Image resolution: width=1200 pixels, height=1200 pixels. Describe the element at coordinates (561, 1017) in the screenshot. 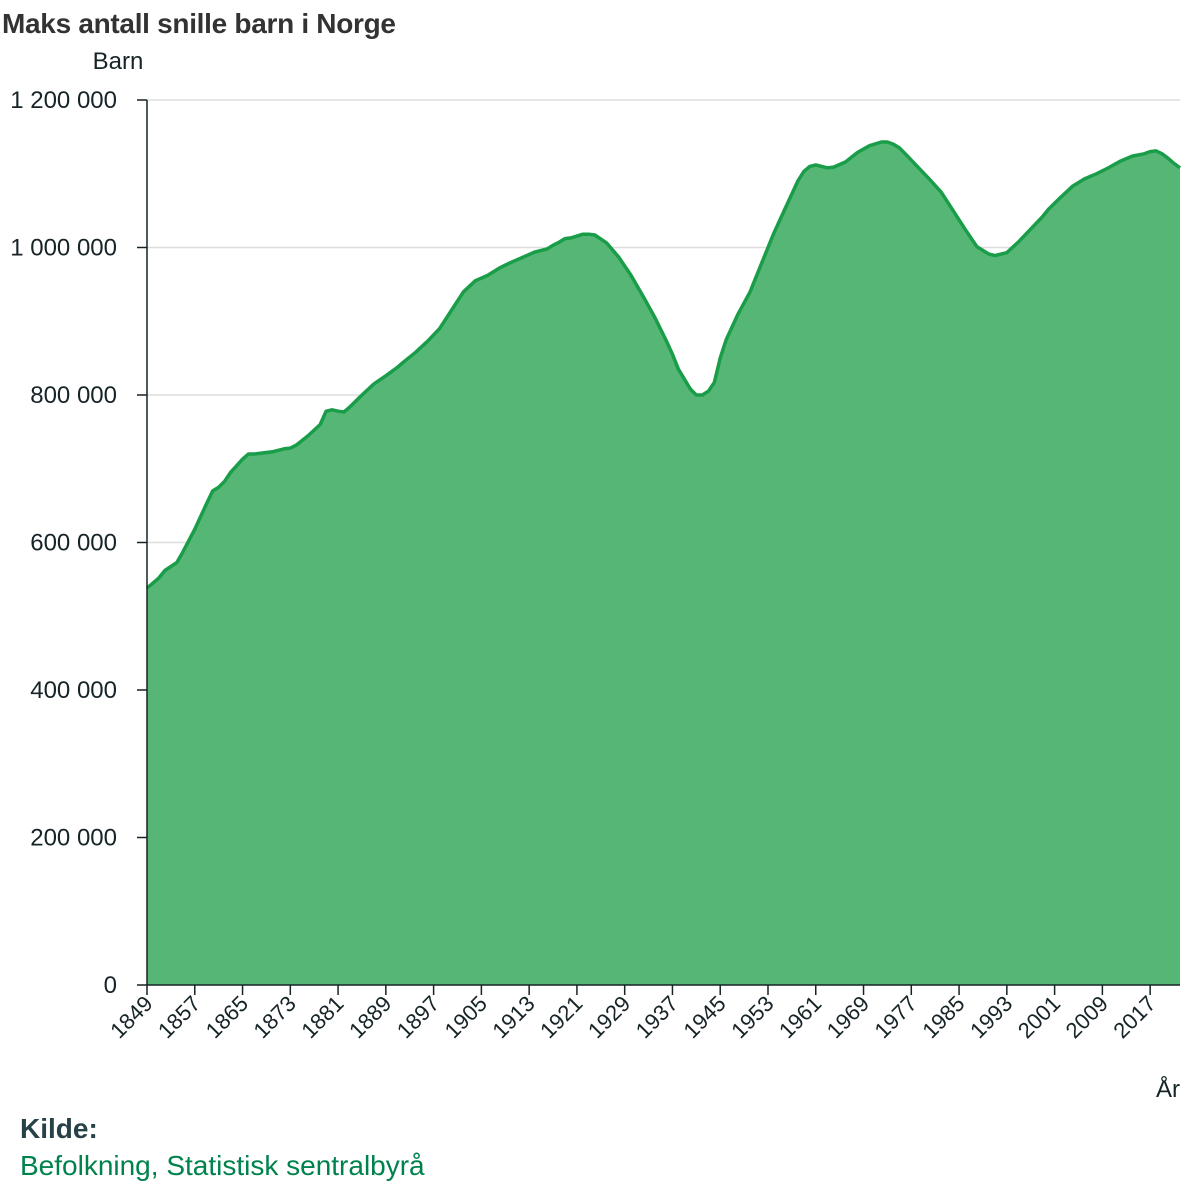

I see `x-tick-label: 1921` at that location.